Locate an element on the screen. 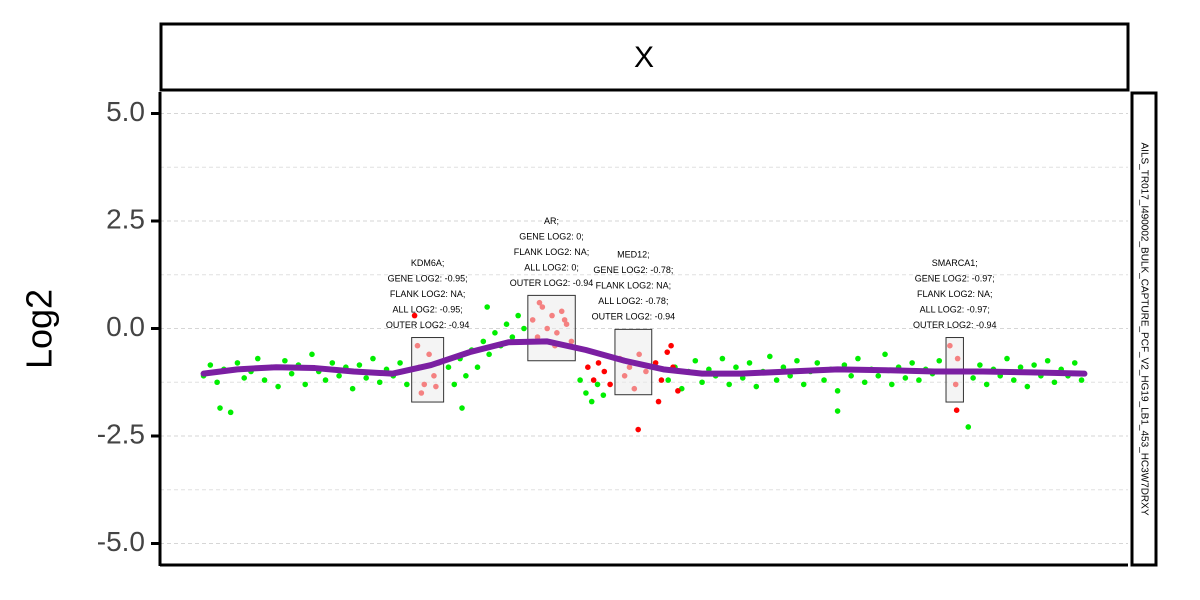 The width and height of the screenshot is (1200, 600). y-tick-label: -5.0 is located at coordinates (121, 541).